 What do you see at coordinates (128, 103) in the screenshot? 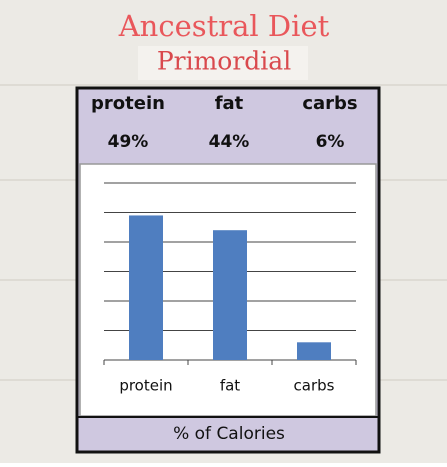
I see `header-label: protein` at bounding box center [128, 103].